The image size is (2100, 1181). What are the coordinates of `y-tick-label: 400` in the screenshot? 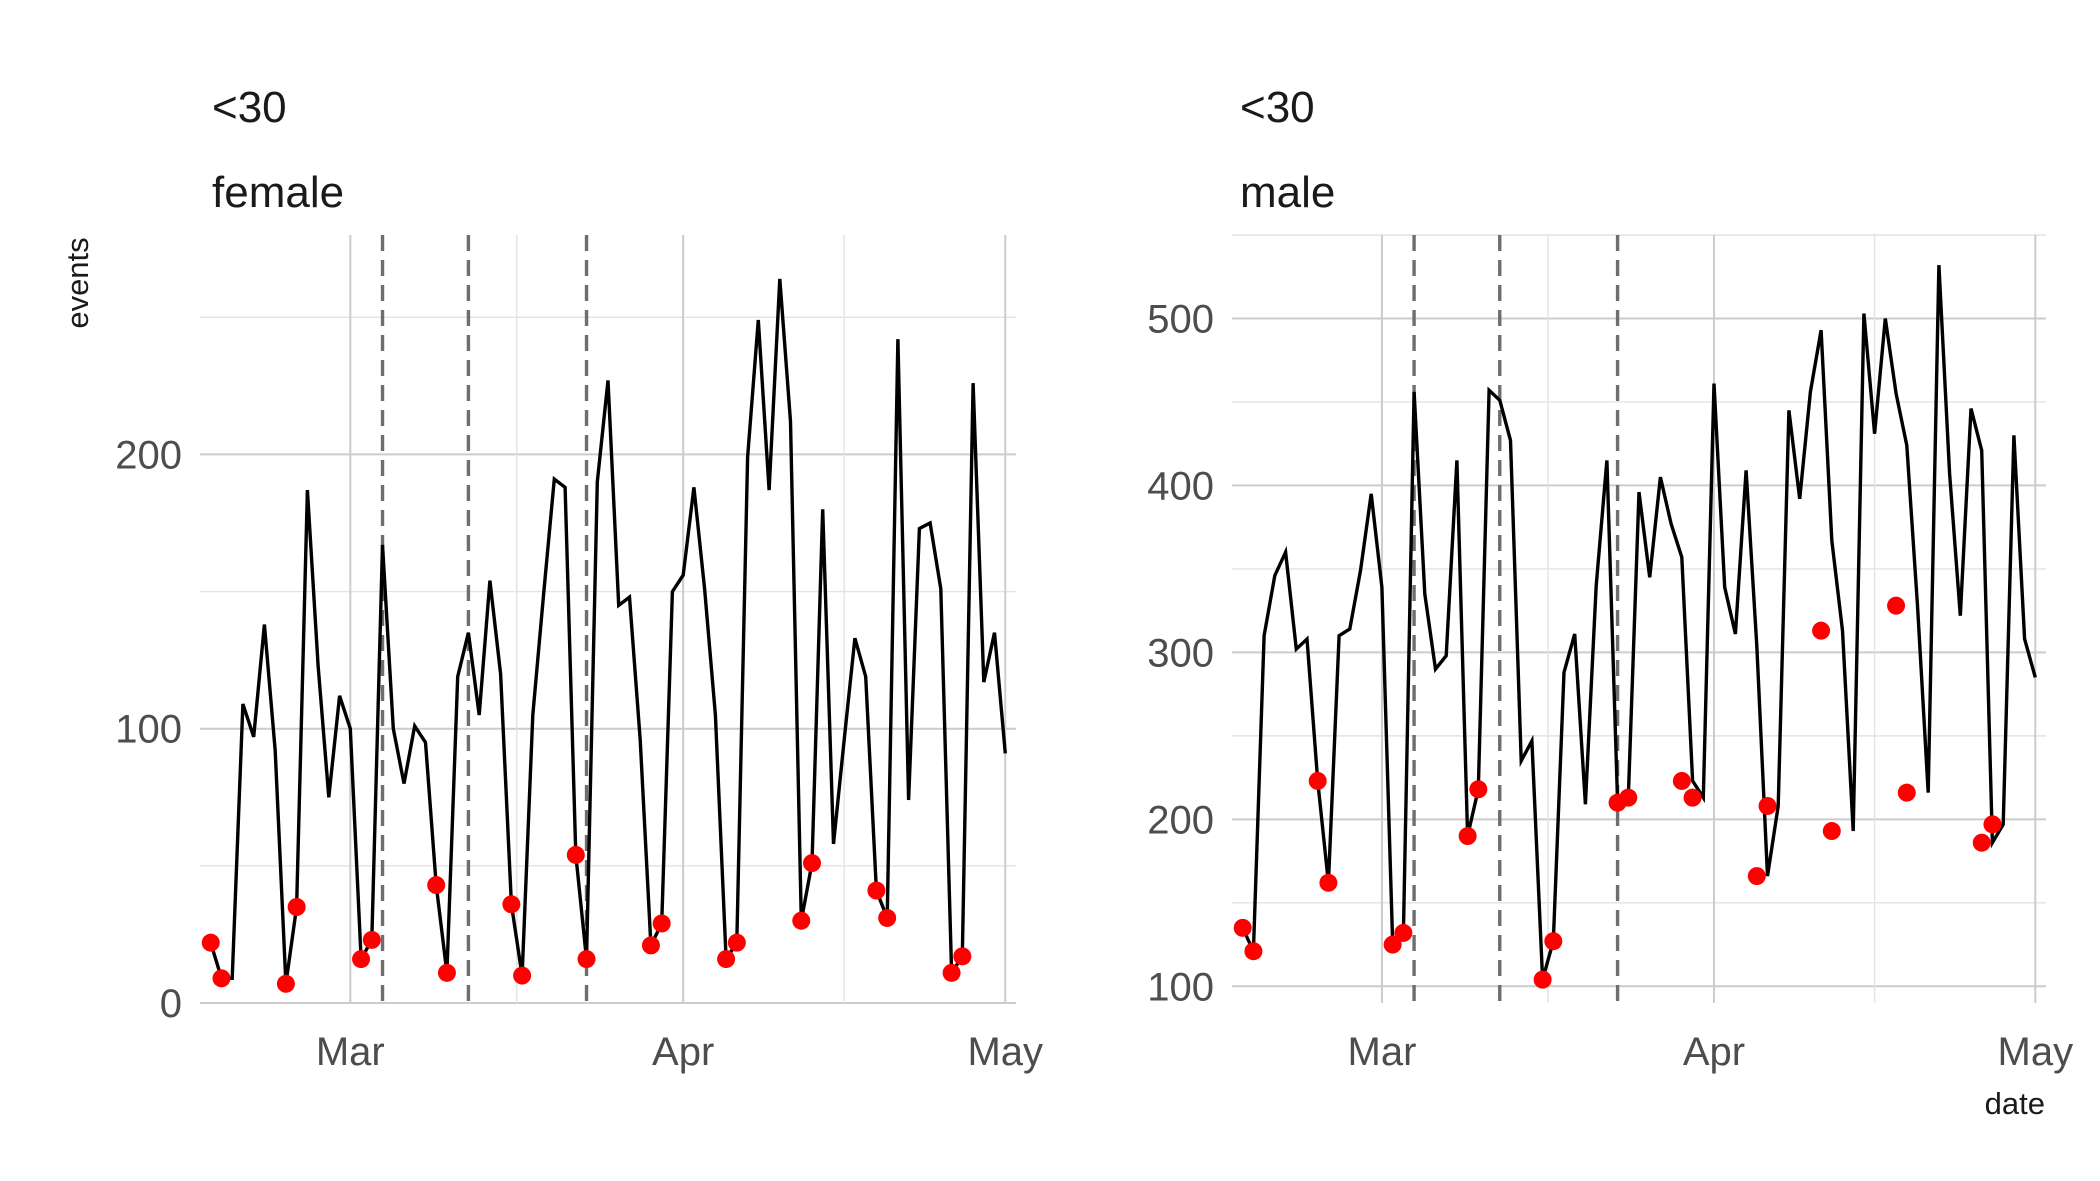 It's located at (1180, 486).